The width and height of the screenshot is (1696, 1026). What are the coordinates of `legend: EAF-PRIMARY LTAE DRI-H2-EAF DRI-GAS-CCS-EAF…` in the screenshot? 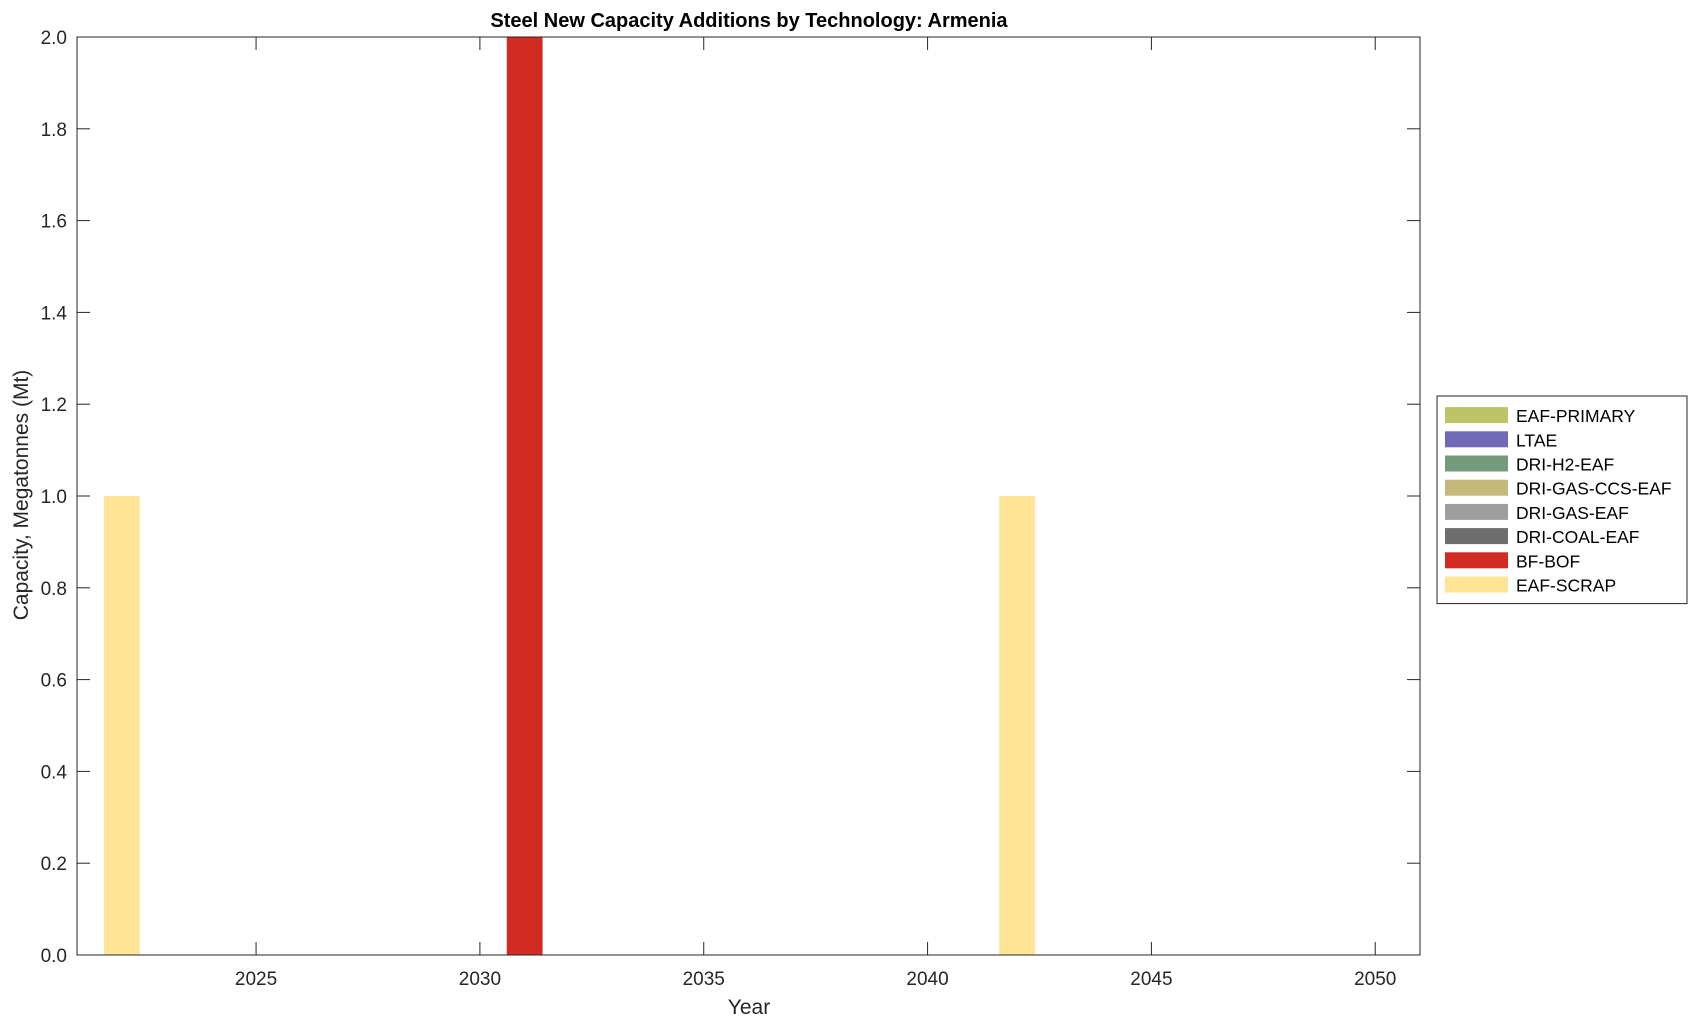 It's located at (1562, 500).